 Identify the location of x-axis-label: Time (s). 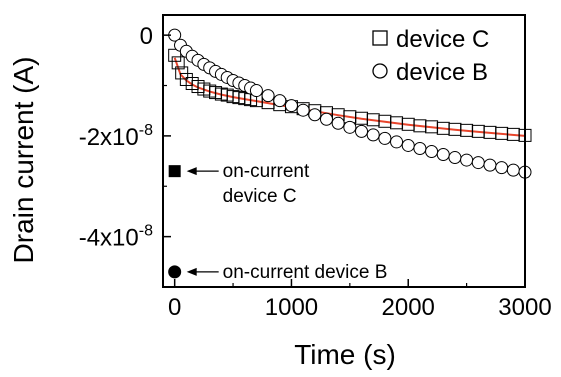
(345, 354).